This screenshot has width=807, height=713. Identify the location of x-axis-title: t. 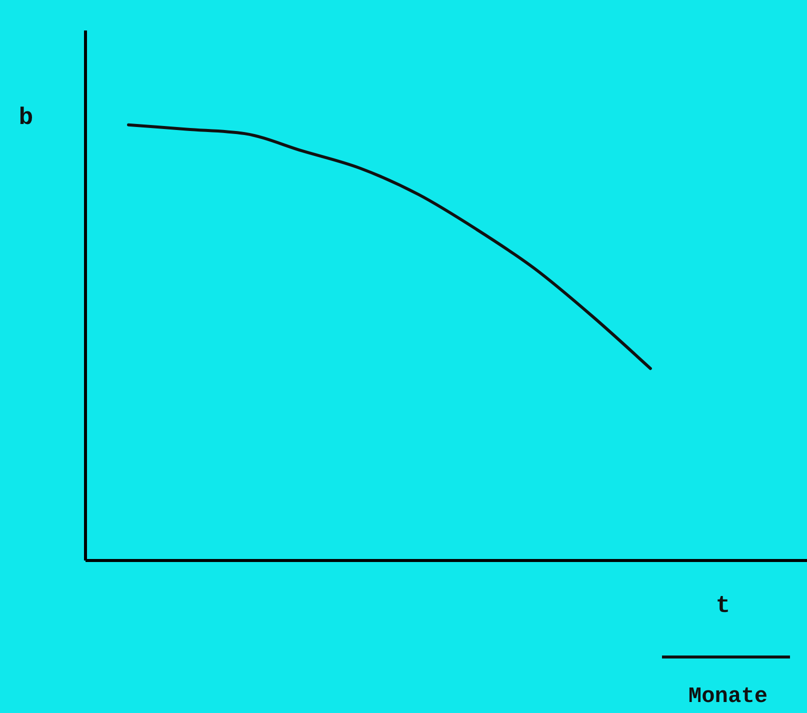
(723, 606).